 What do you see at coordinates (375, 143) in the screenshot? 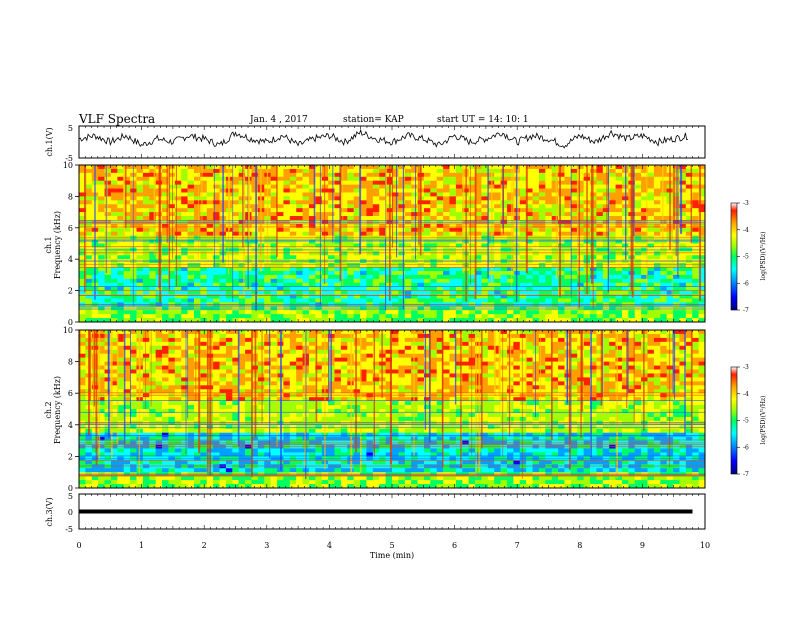
I see `ch1-waveform-panel: 5 -5 ch.1(V)` at bounding box center [375, 143].